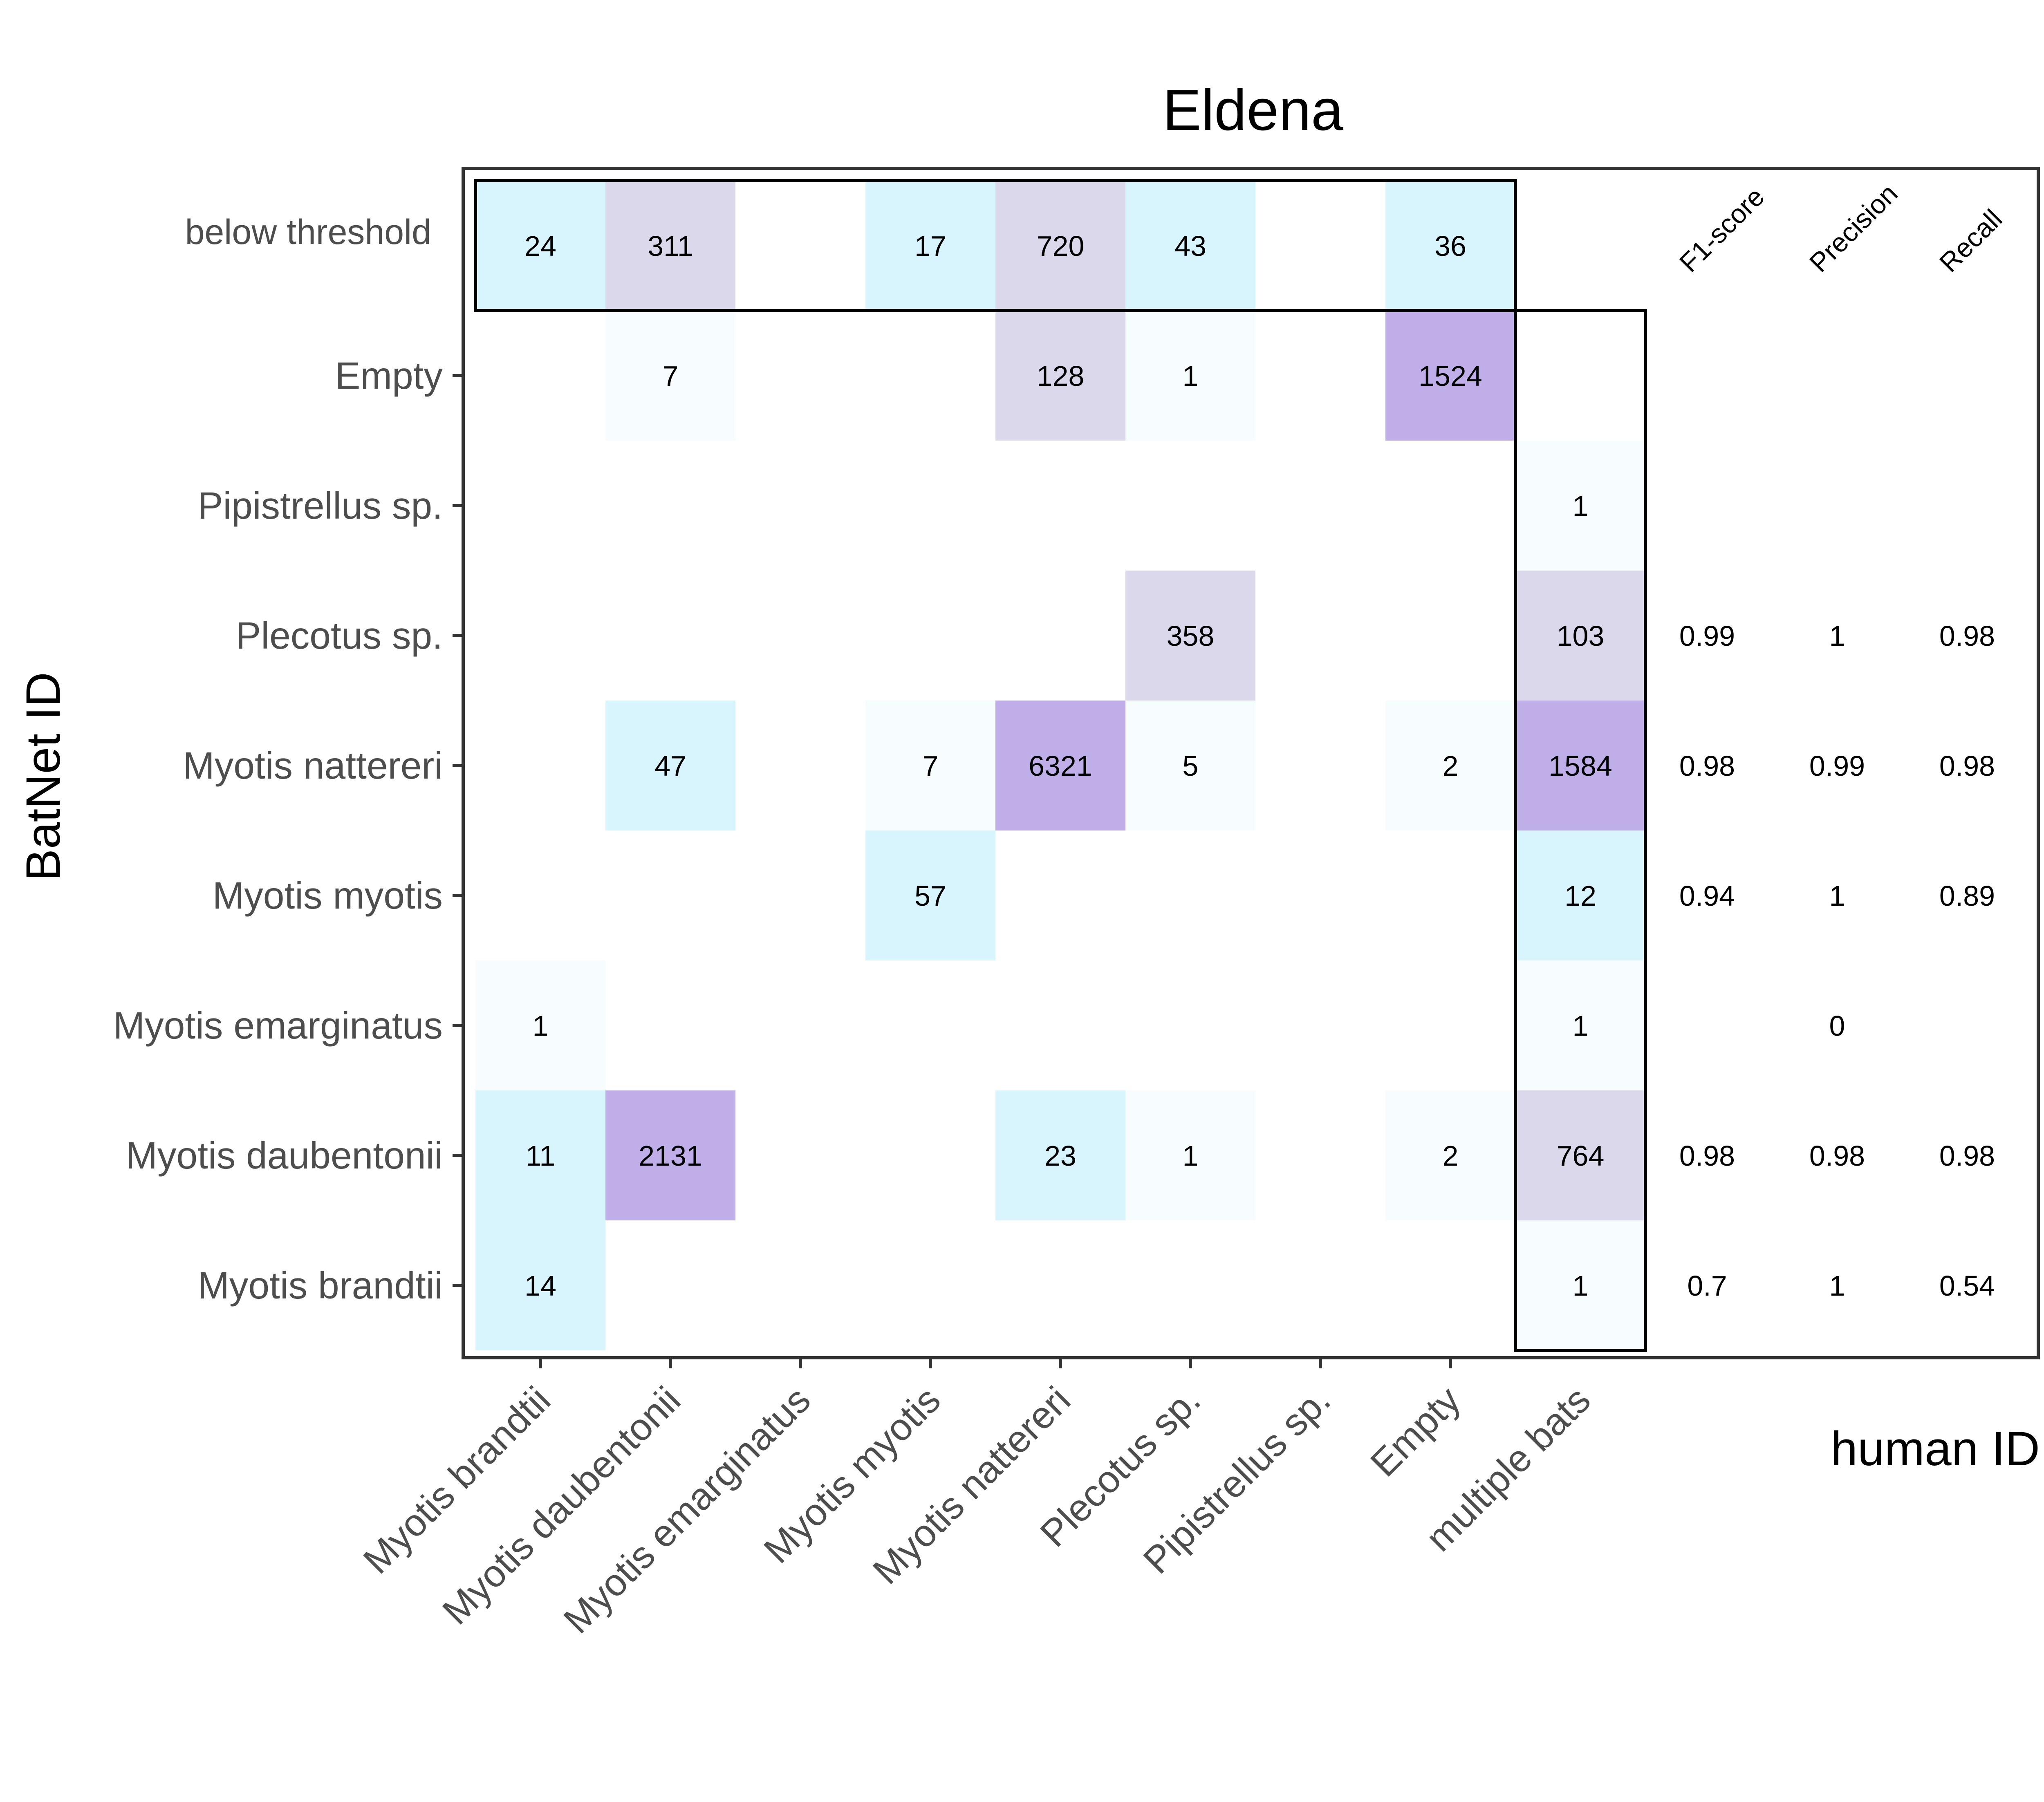 The width and height of the screenshot is (2044, 1802). What do you see at coordinates (285, 1155) in the screenshot?
I see `y-tick-label-myotis-daubentonii: Myotis daubentonii` at bounding box center [285, 1155].